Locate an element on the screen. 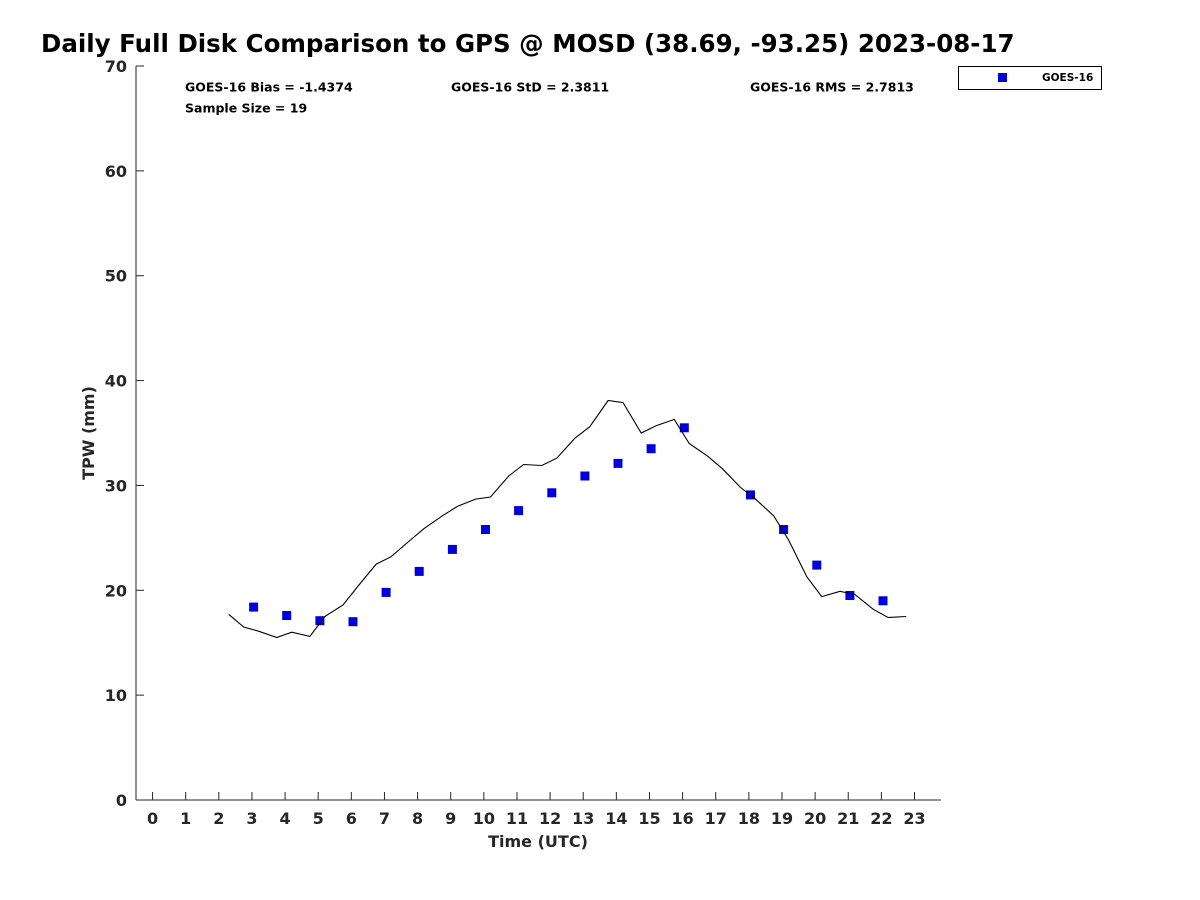  stat-sample-size: Sample Size = 19 is located at coordinates (246, 108).